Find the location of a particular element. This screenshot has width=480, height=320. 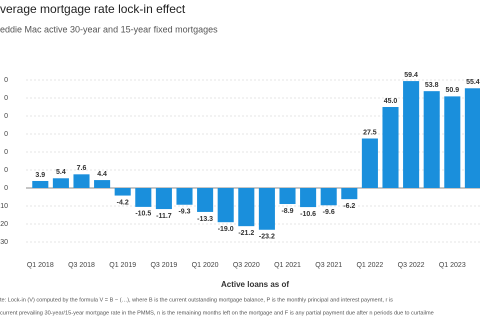

x-tick-label: Q1 2018 is located at coordinates (40, 265).